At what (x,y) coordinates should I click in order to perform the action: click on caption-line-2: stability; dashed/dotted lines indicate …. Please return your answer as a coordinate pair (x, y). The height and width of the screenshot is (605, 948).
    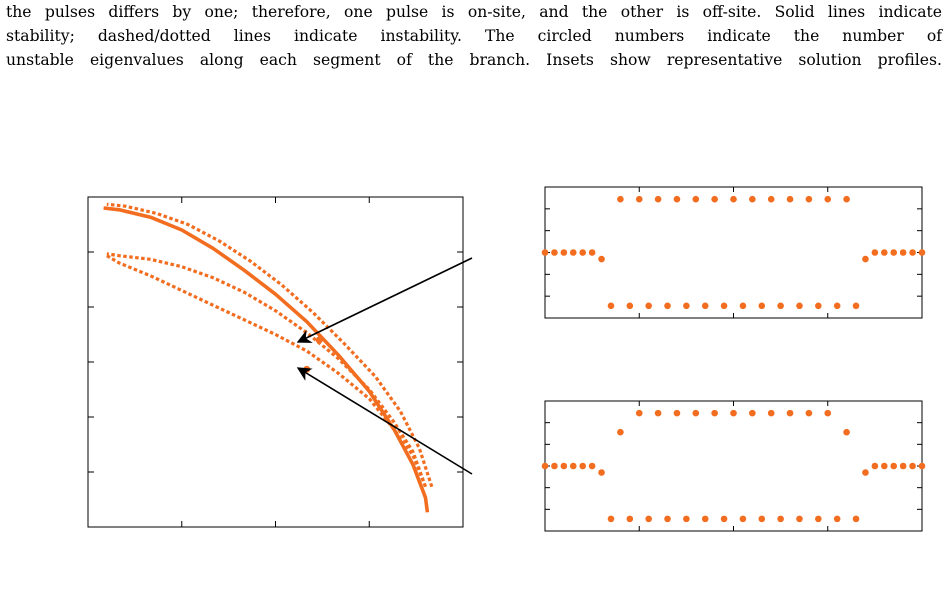
    Looking at the image, I should click on (474, 36).